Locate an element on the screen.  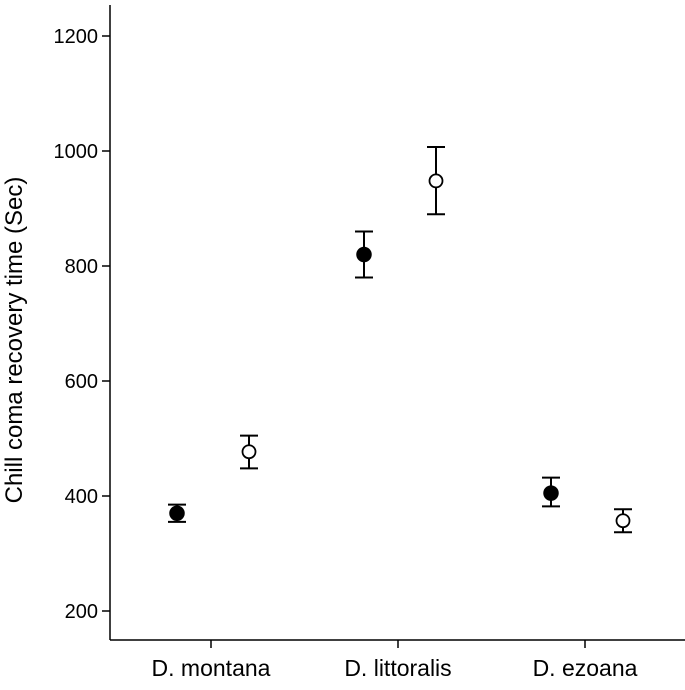
y-axis-title: Chill coma recovery time (Sec) is located at coordinates (14, 340).